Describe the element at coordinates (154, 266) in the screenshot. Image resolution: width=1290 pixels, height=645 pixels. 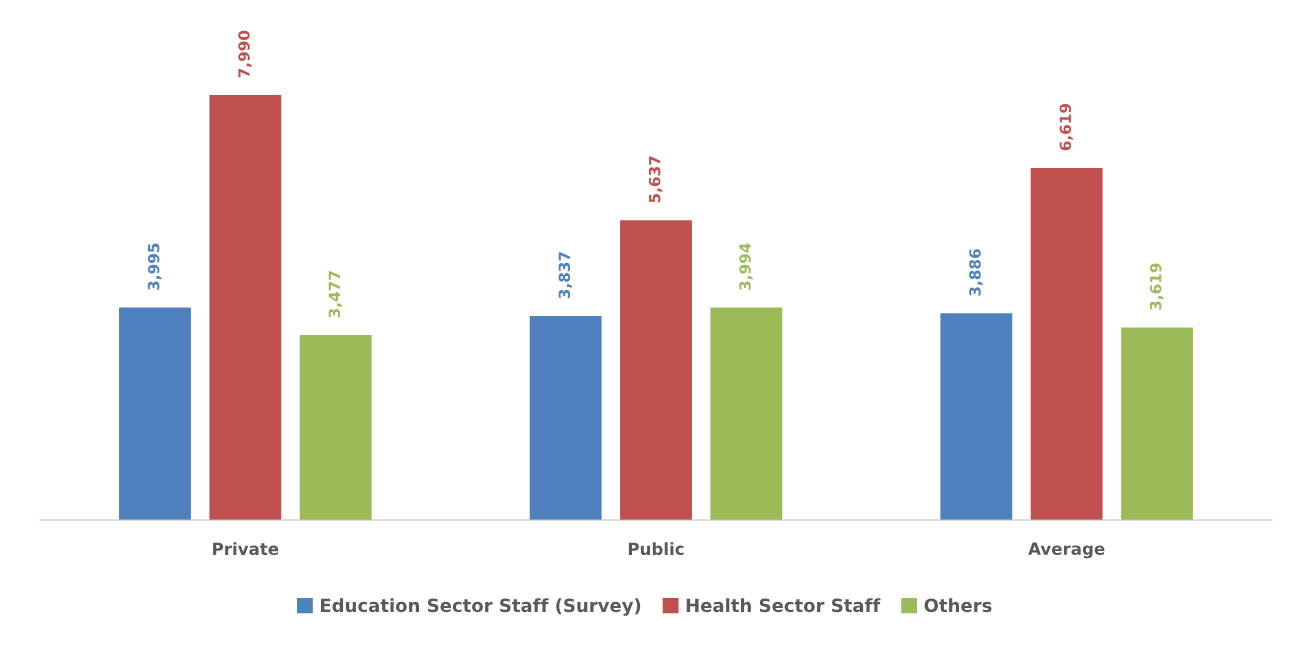
I see `data-label: 3,995` at that location.